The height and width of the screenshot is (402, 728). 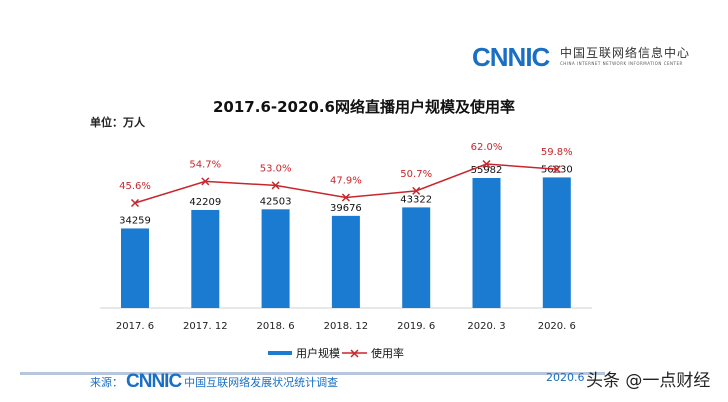 I want to click on source-logo: CNNIC, so click(x=154, y=381).